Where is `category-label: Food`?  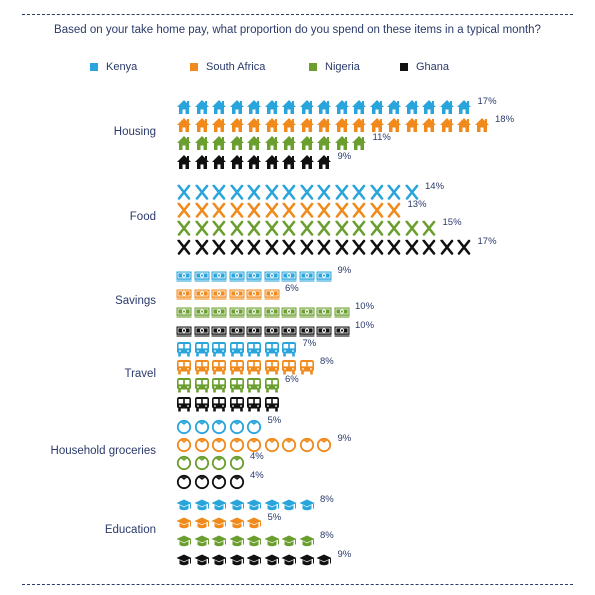 category-label: Food is located at coordinates (142, 217).